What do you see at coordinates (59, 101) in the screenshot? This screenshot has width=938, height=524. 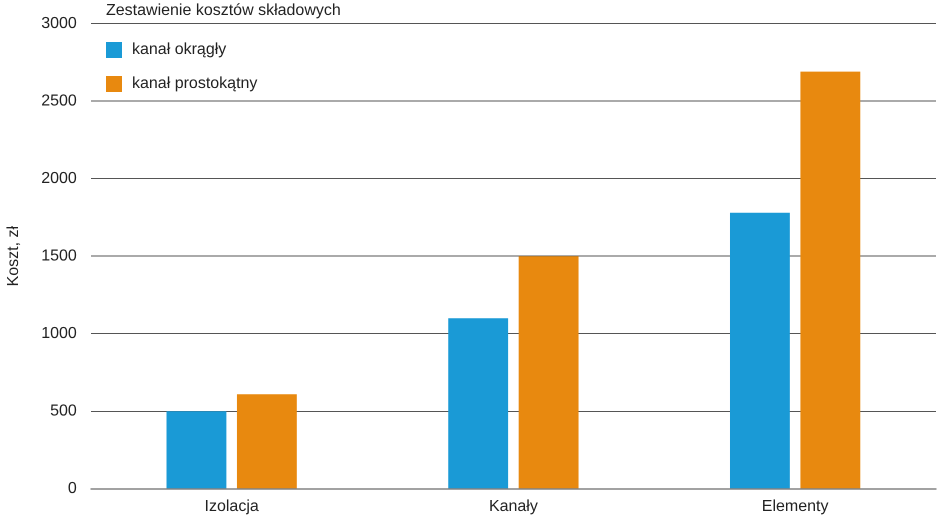 I see `y-tick-label: 2500` at bounding box center [59, 101].